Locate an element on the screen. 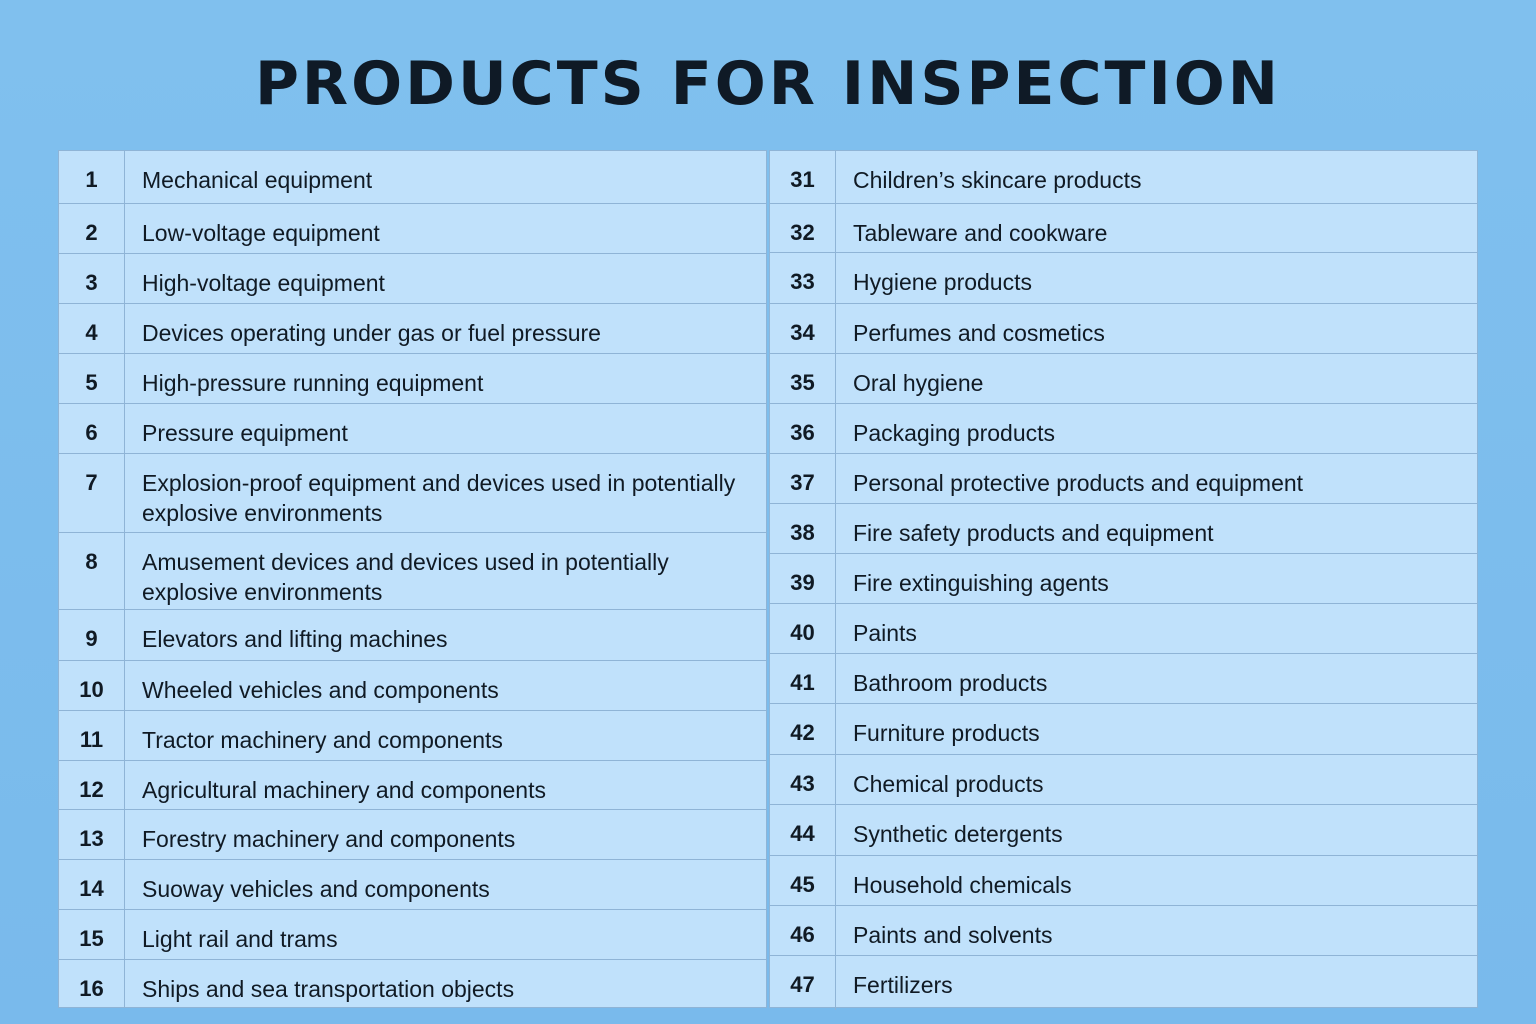  row-number: 15 is located at coordinates (92, 934).